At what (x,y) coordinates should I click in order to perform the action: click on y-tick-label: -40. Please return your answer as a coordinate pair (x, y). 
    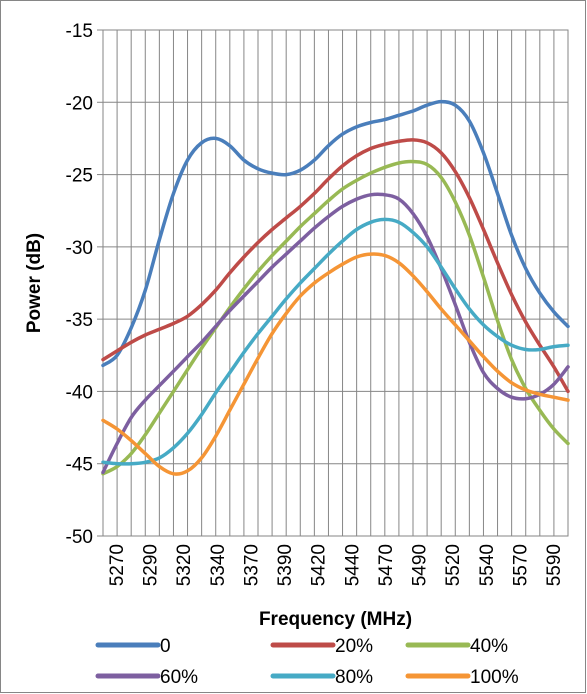
    Looking at the image, I should click on (79, 392).